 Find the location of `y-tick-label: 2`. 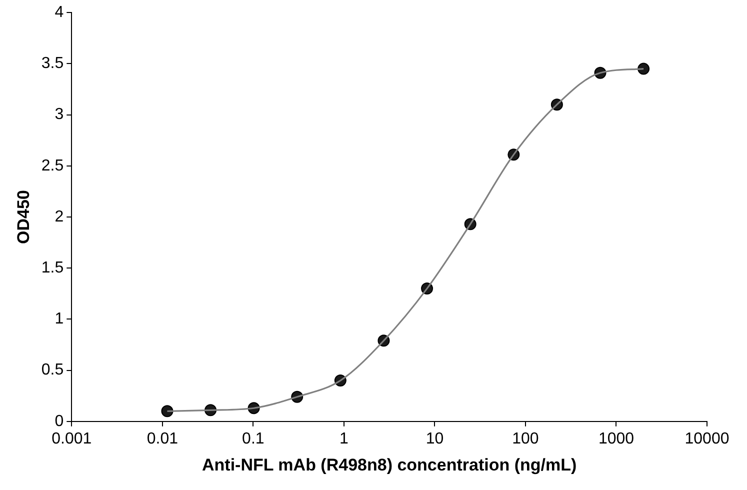

y-tick-label: 2 is located at coordinates (59, 217).